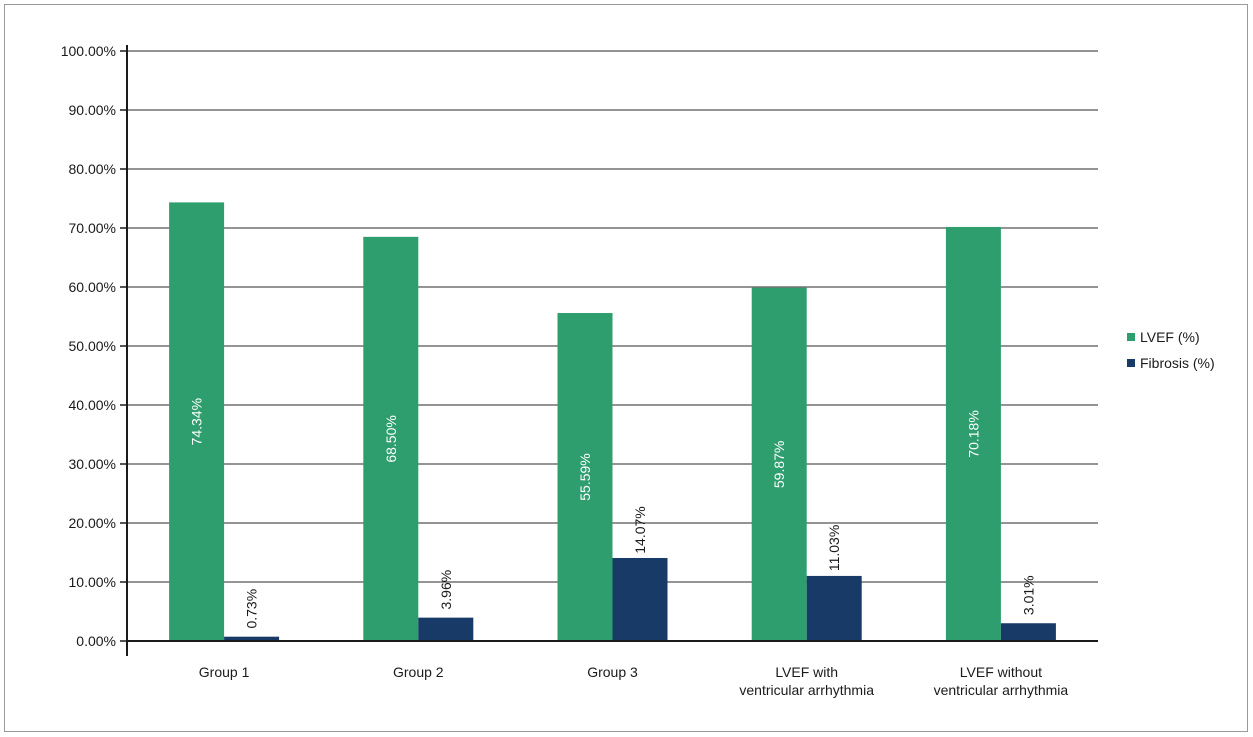  What do you see at coordinates (806, 672) in the screenshot?
I see `x-category-label: LVEF with` at bounding box center [806, 672].